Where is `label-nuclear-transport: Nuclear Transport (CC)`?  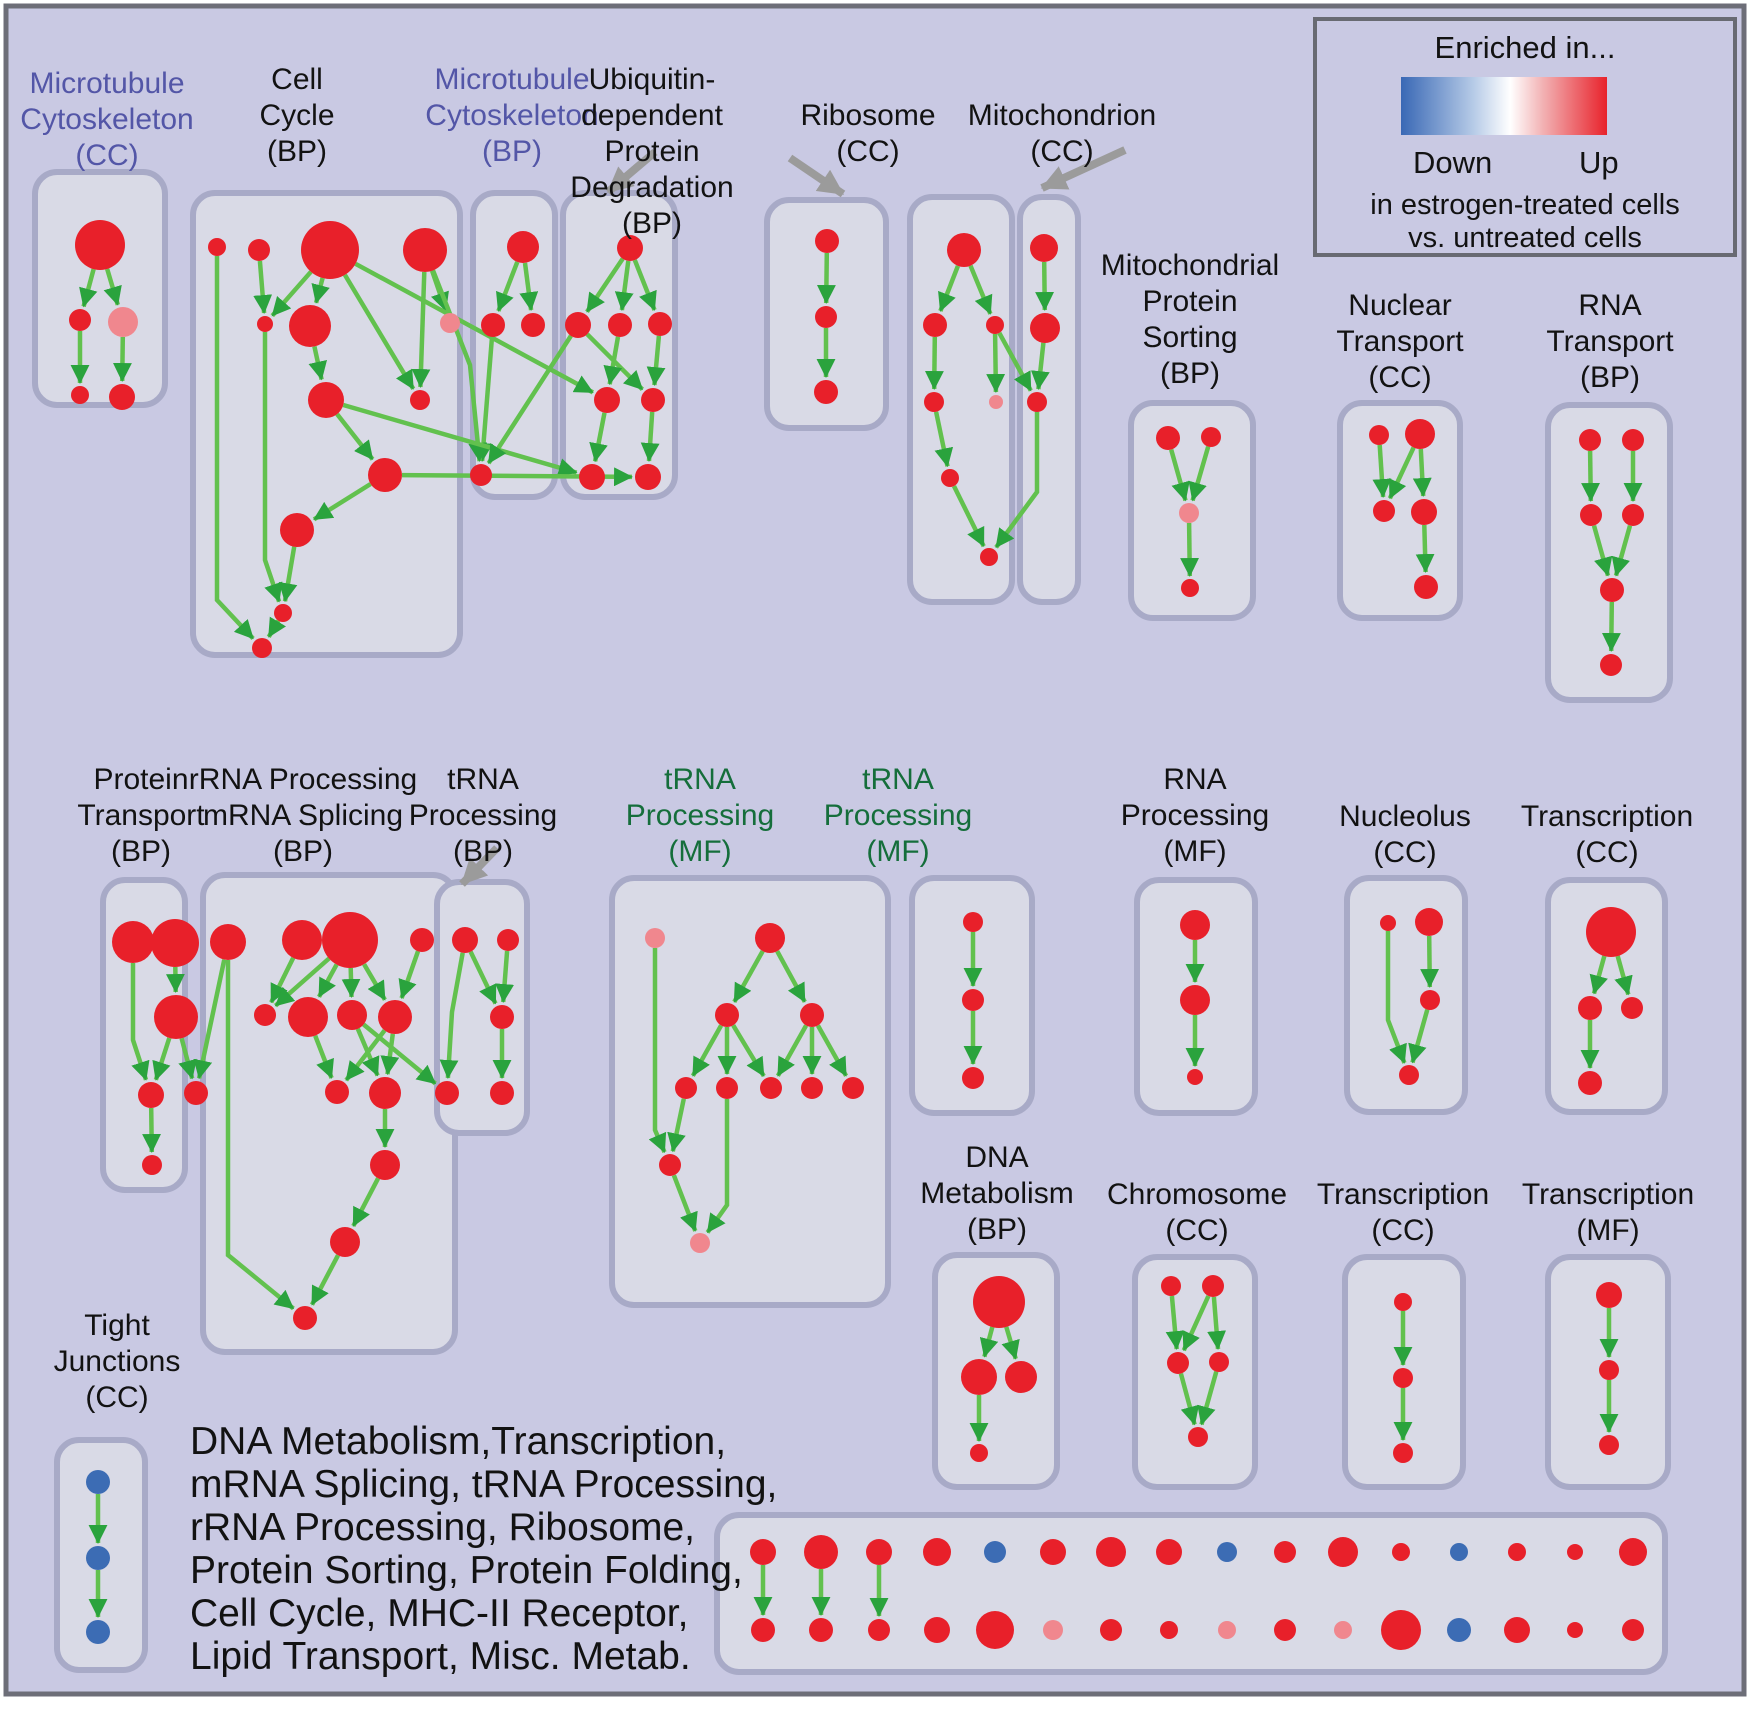 label-nuclear-transport: Nuclear Transport (CC) is located at coordinates (1400, 341).